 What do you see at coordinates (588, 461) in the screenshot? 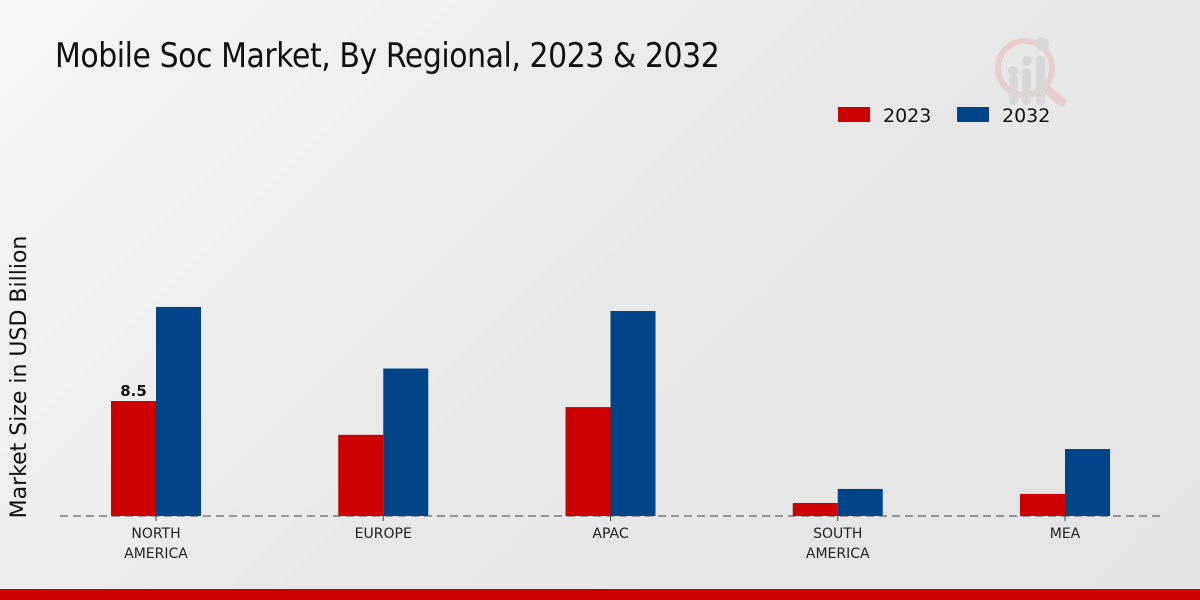
I see `bar-2023-apac` at bounding box center [588, 461].